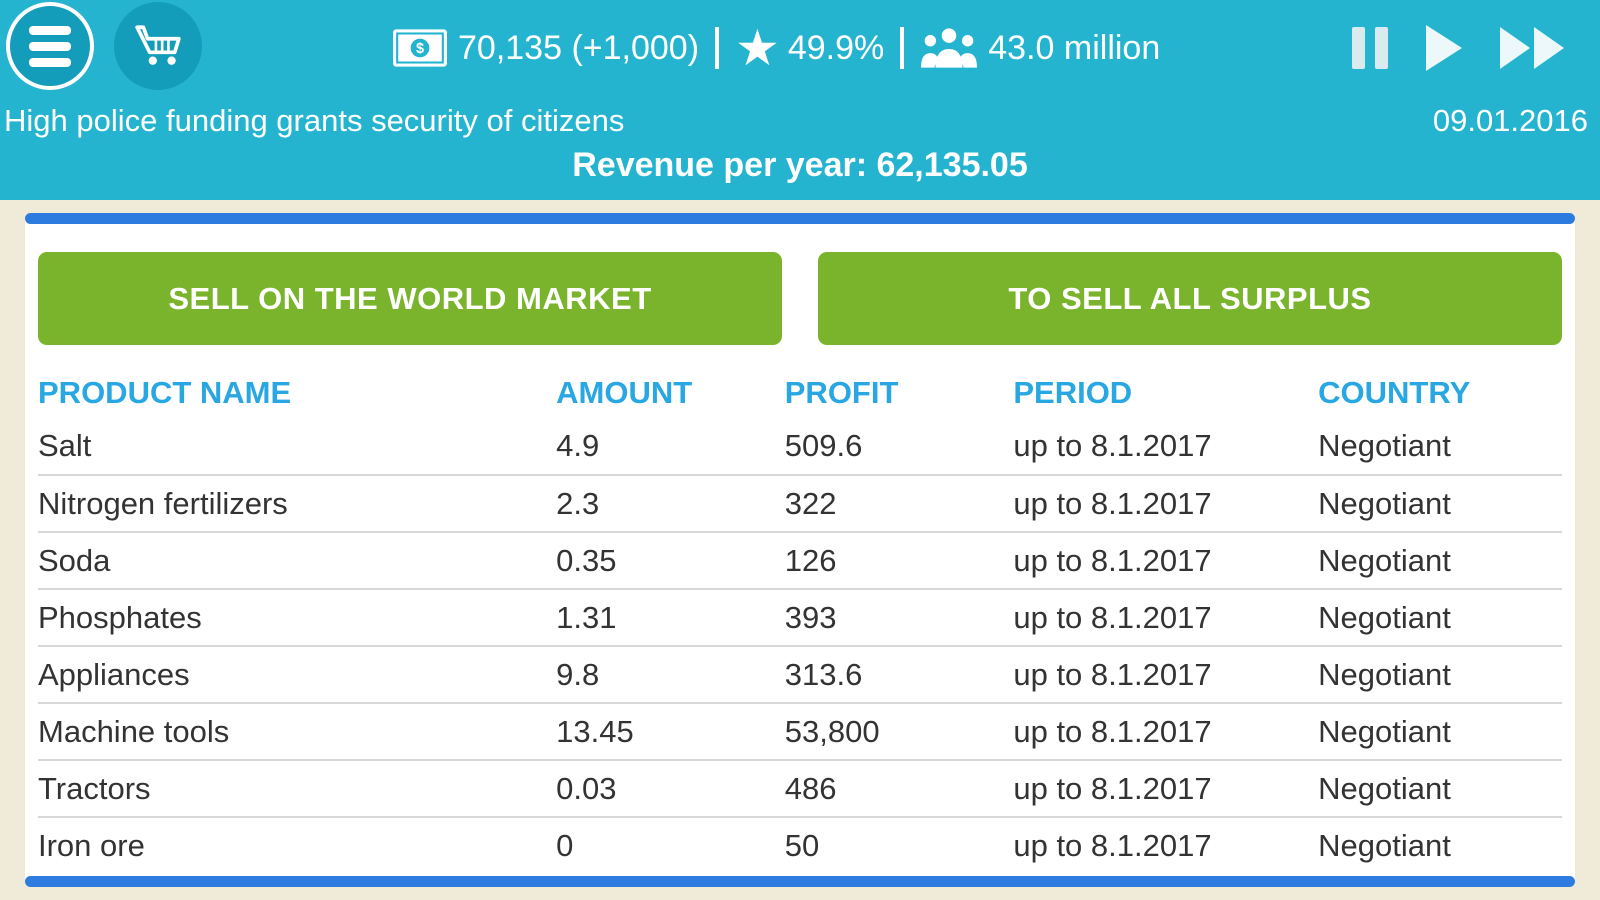 This screenshot has height=900, width=1600. Describe the element at coordinates (800, 218) in the screenshot. I see `panel-top-bar` at that location.